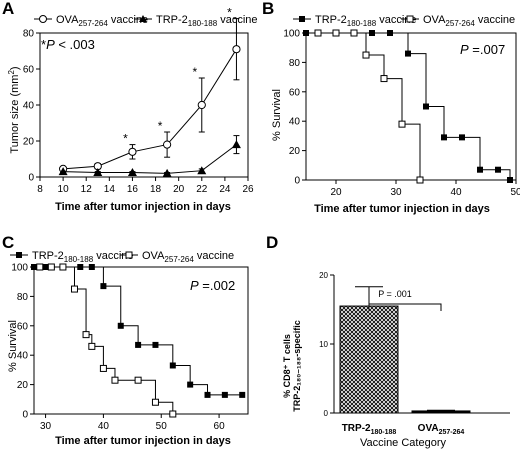  What do you see at coordinates (143, 18) in the screenshot?
I see `legend-a-trp-marker` at bounding box center [143, 18].